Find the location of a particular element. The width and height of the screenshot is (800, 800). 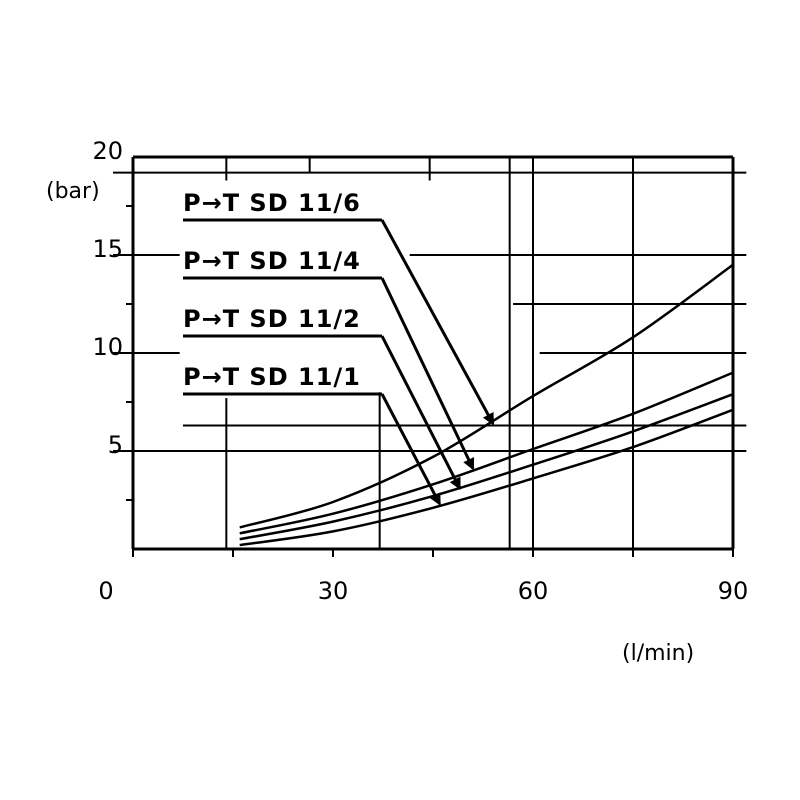

series-annotation-1: P→T SD 11/6 is located at coordinates (339, 307).